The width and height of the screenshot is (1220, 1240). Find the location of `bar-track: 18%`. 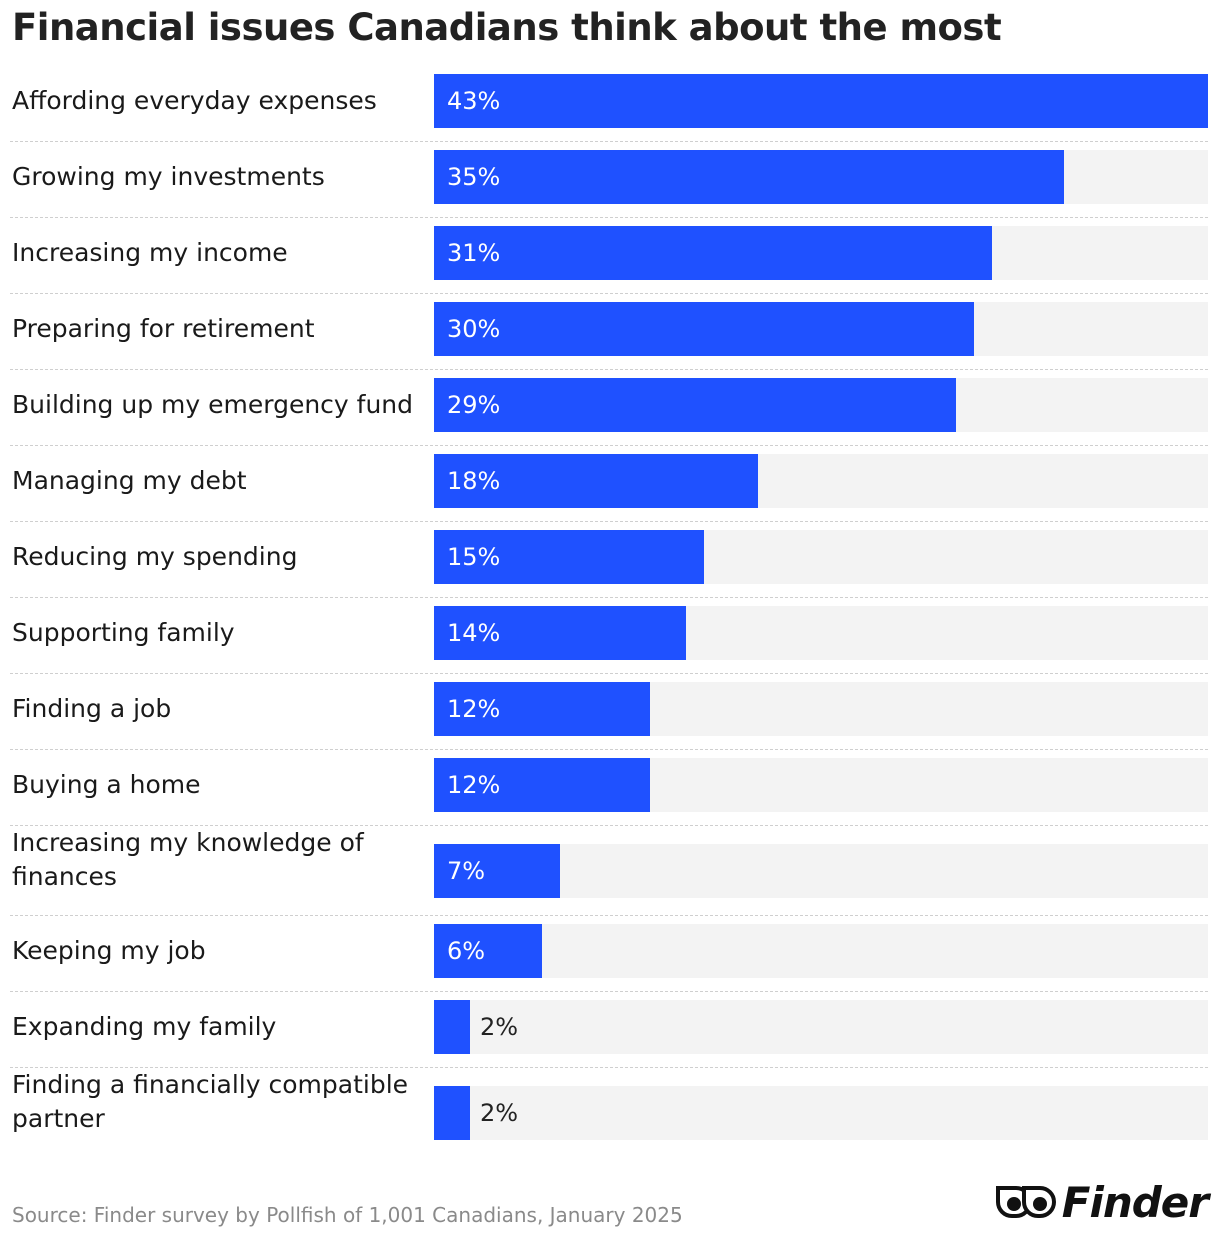

bar-track: 18% is located at coordinates (821, 481).